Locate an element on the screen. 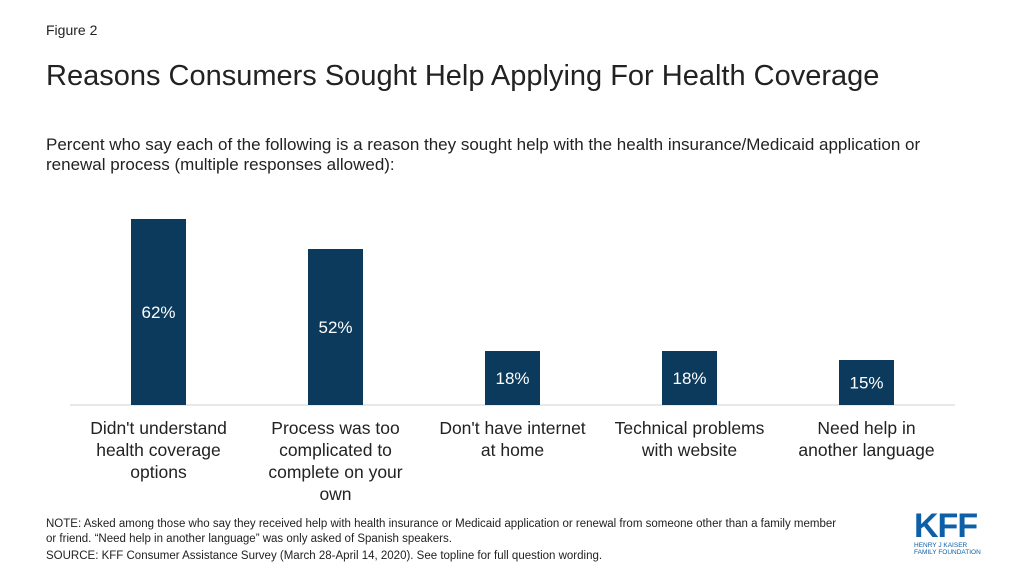 The image size is (1024, 576). kff-logo: KFF HENRY J KAISER FAMILY FOUNDATION is located at coordinates (954, 533).